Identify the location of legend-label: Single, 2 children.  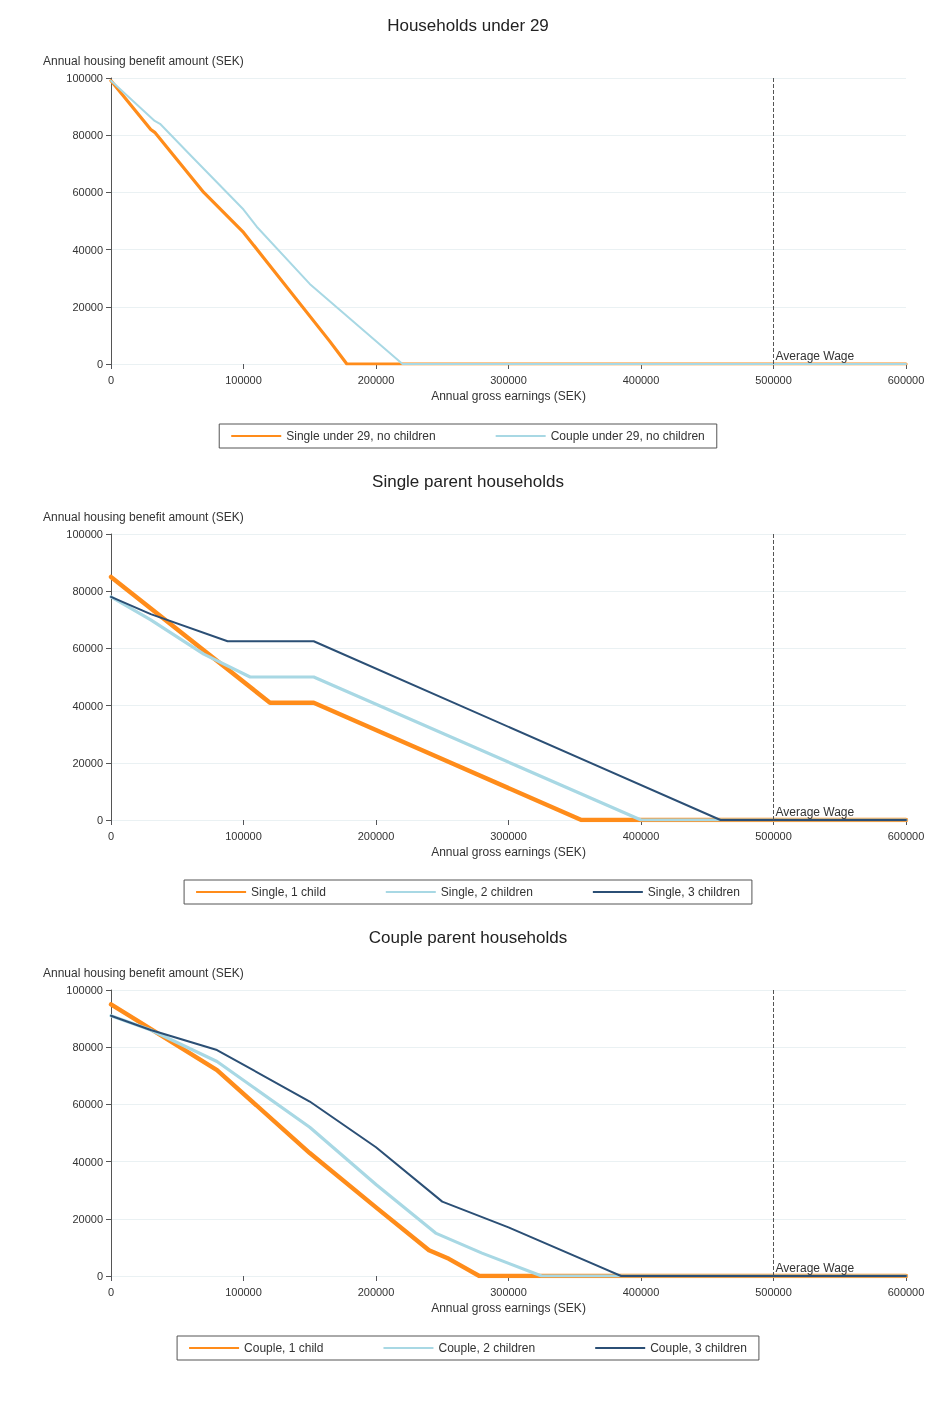
(486, 892).